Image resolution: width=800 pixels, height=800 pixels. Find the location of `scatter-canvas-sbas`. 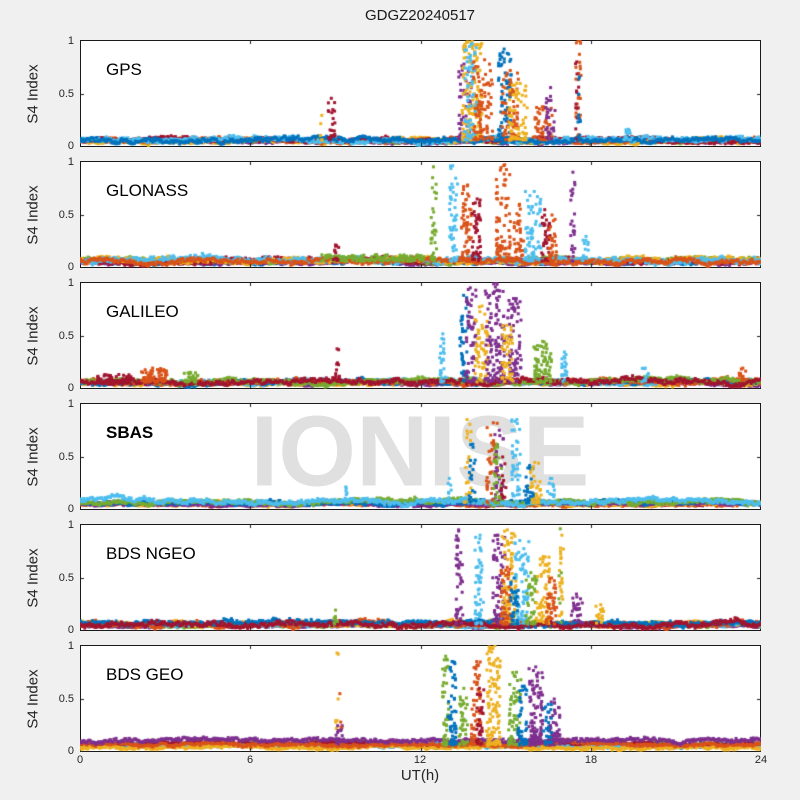

scatter-canvas-sbas is located at coordinates (420, 456).